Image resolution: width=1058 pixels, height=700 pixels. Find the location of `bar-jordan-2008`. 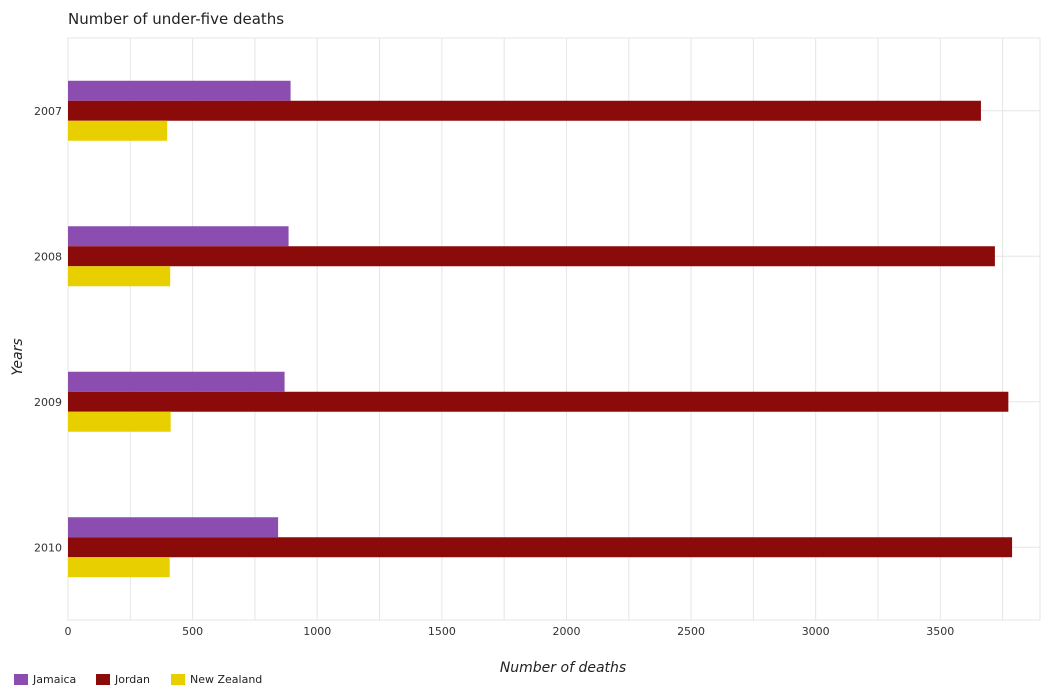

bar-jordan-2008 is located at coordinates (531, 256).